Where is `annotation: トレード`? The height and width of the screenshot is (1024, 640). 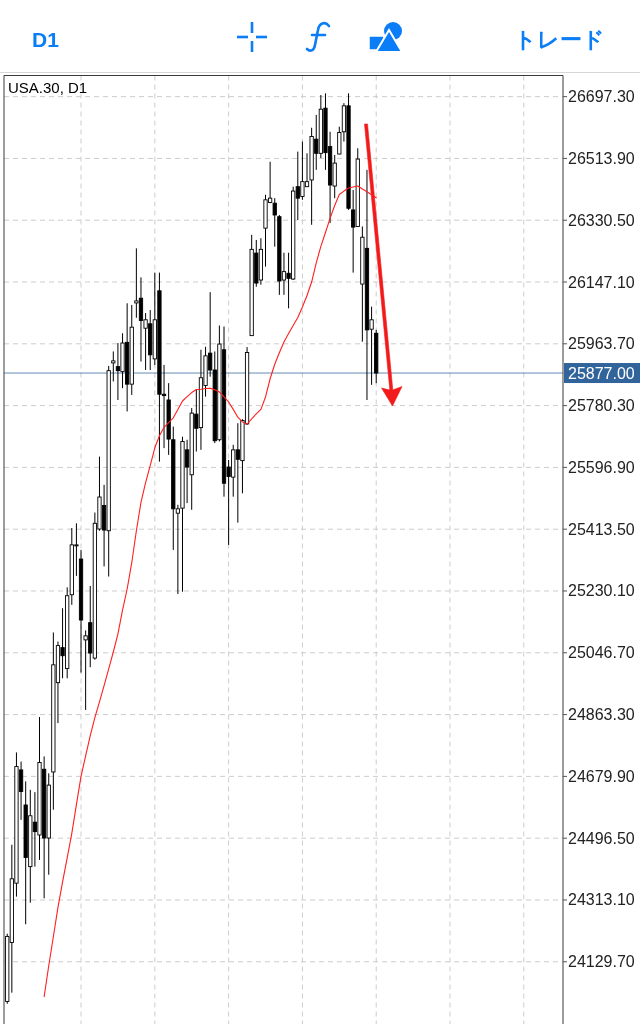 annotation: トレード is located at coordinates (559, 39).